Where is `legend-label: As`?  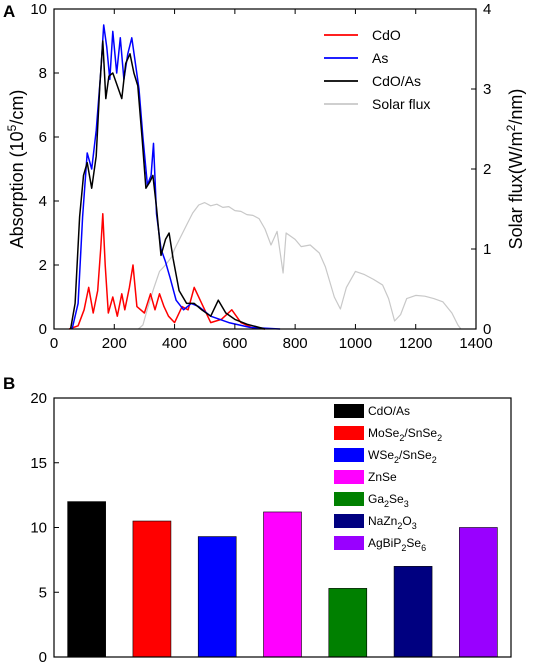
legend-label: As is located at coordinates (380, 58).